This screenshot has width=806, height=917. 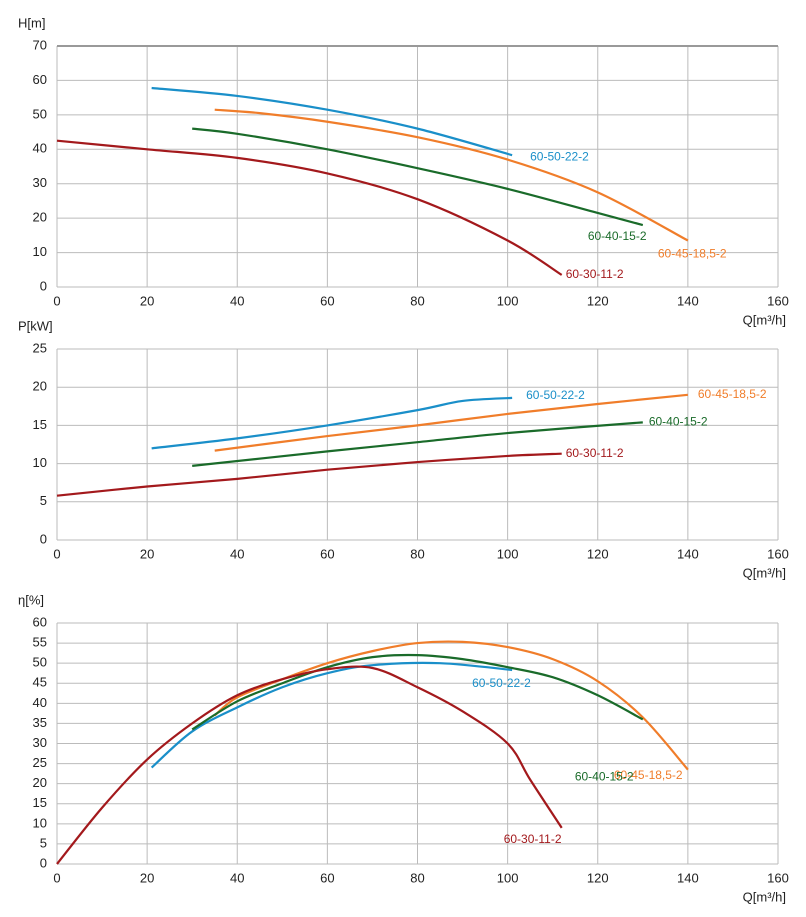 I want to click on y-axis-label: η[%], so click(x=31, y=599).